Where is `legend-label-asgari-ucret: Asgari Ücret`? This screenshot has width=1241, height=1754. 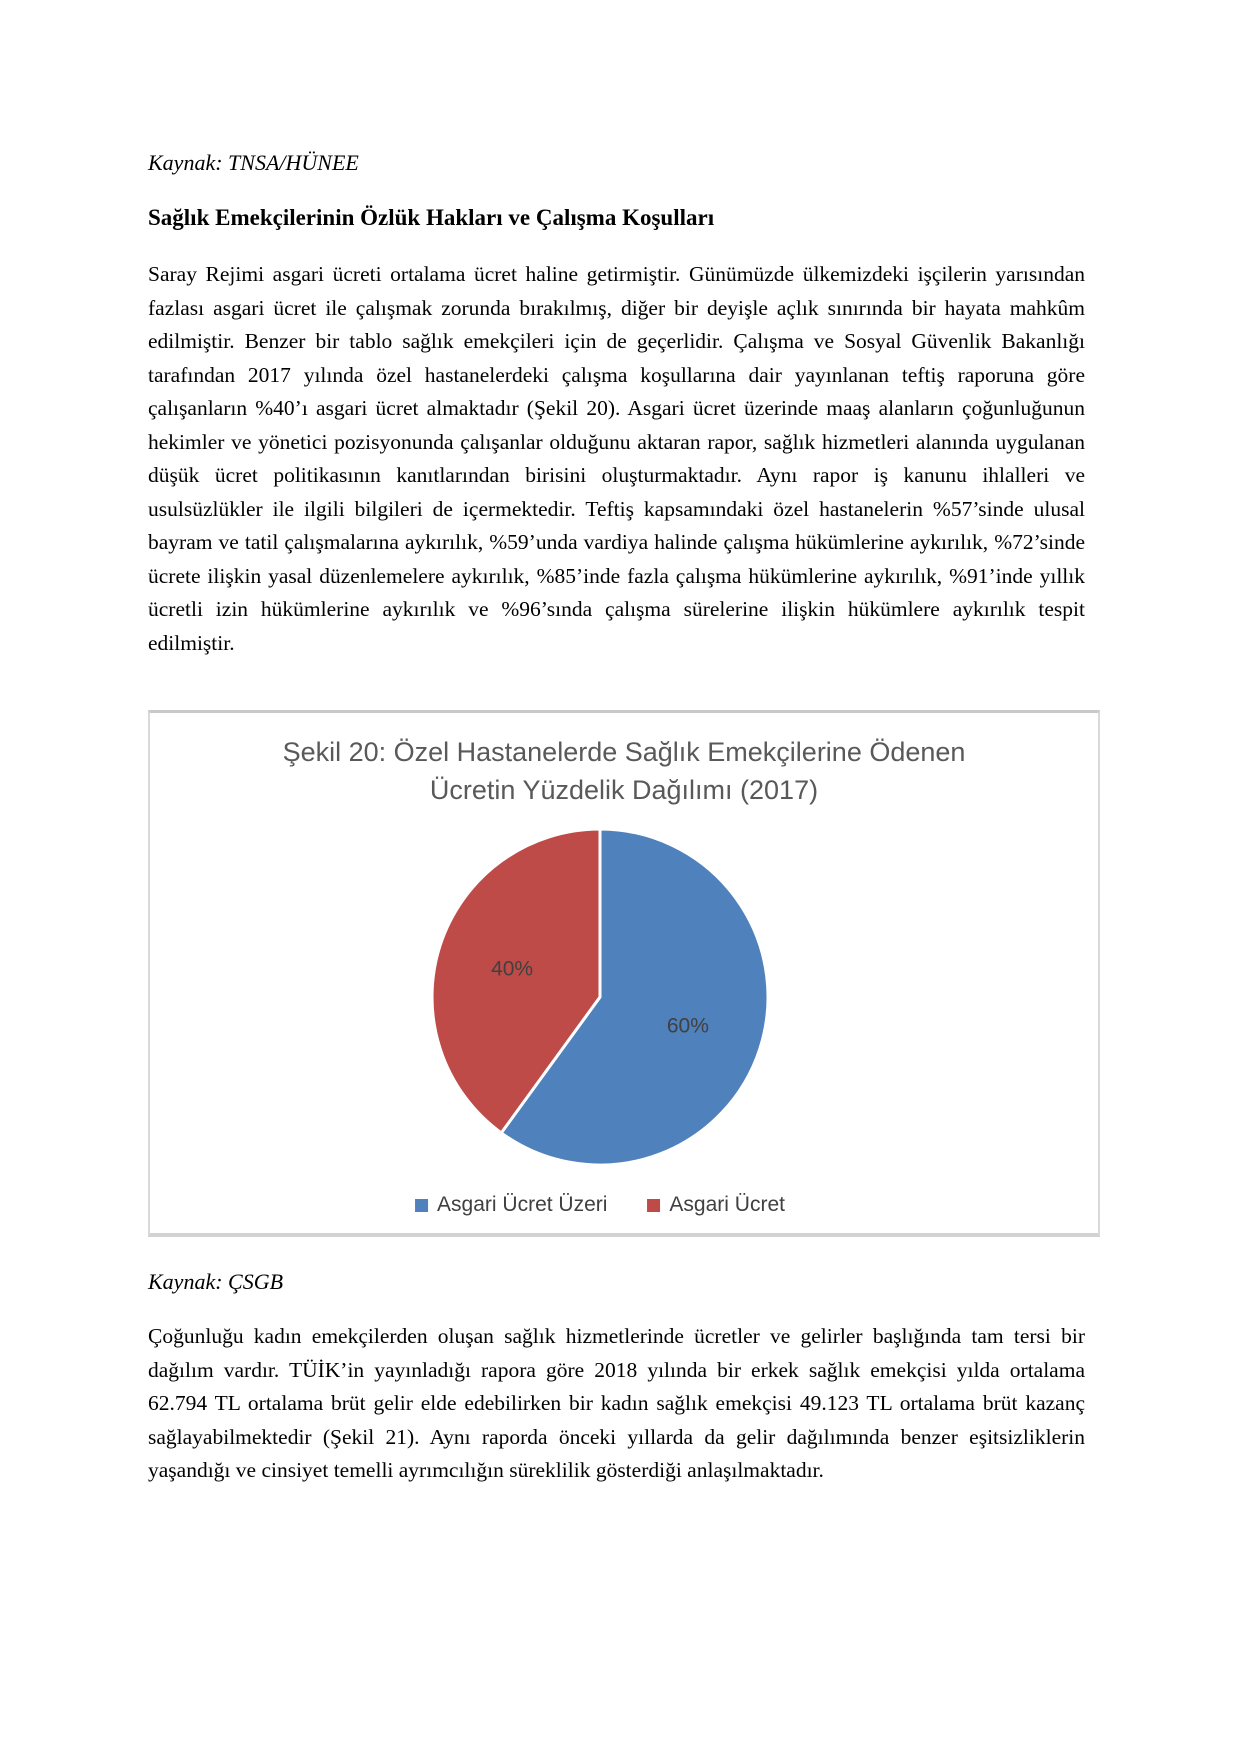 legend-label-asgari-ucret: Asgari Ücret is located at coordinates (727, 1204).